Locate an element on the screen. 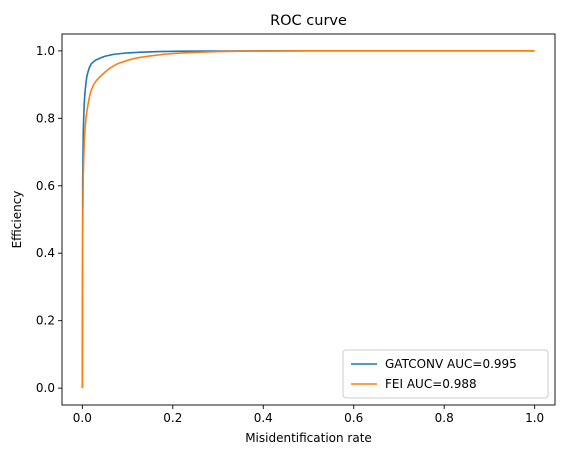 The image size is (567, 459). x-tick-label: 0.8 is located at coordinates (444, 418).